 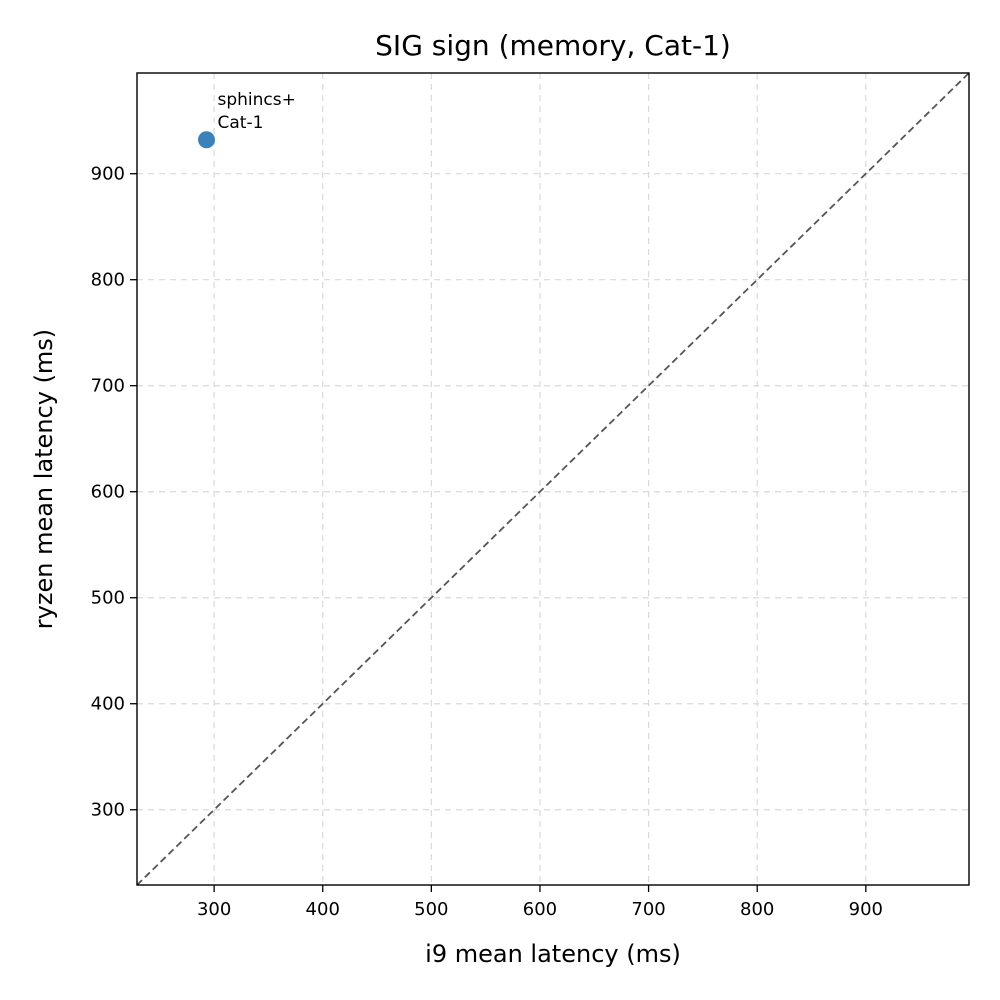 I want to click on x-tick-label: 800, so click(x=757, y=909).